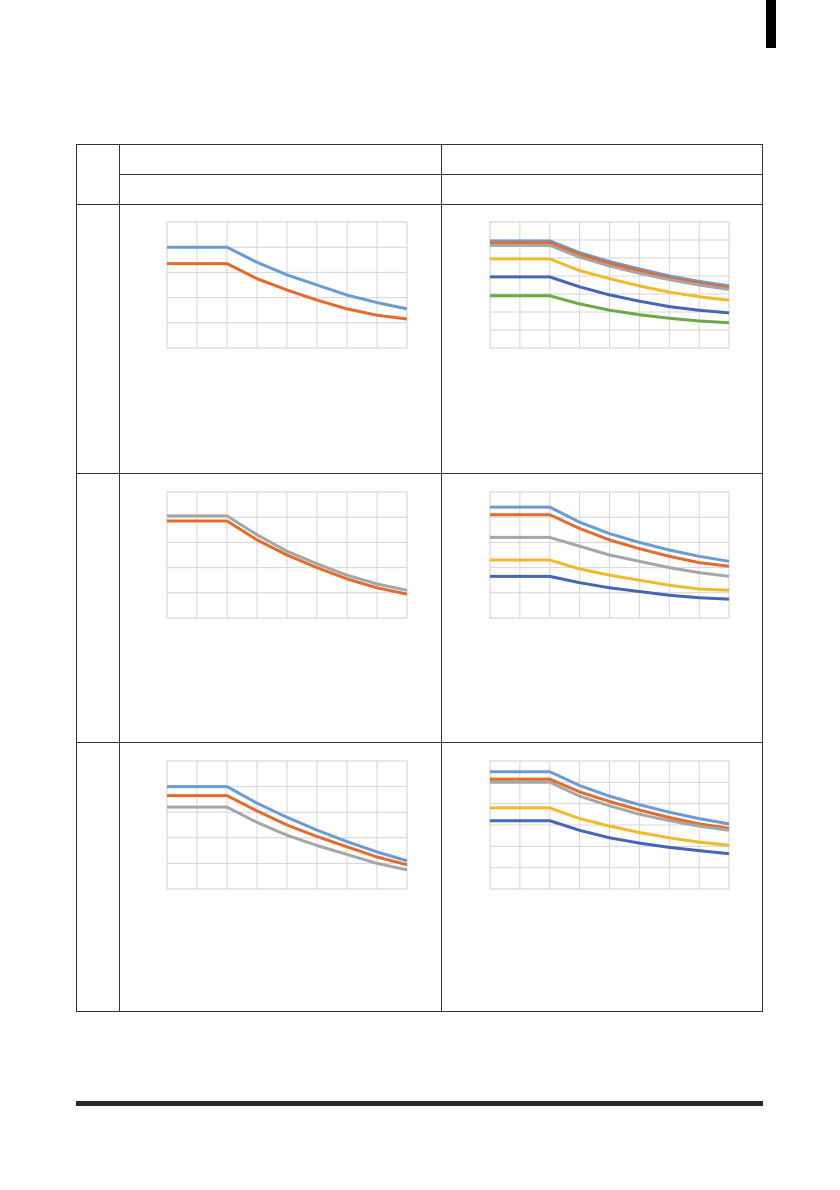 The height and width of the screenshot is (1190, 840). I want to click on chart-cell-row3-right, so click(601, 877).